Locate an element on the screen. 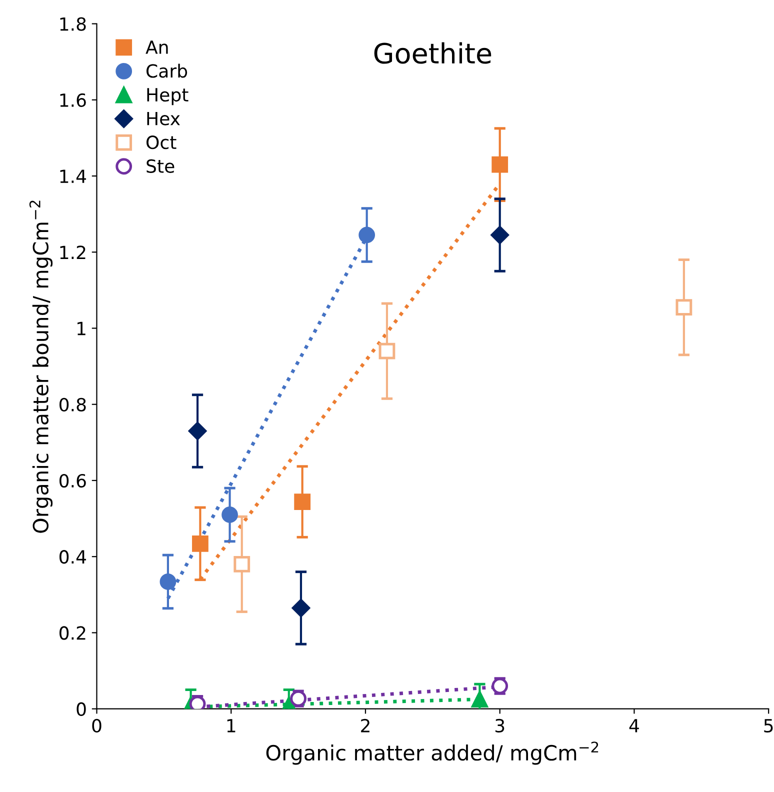 Image resolution: width=774 pixels, height=792 pixels. y-tick-label: 1 is located at coordinates (82, 329).